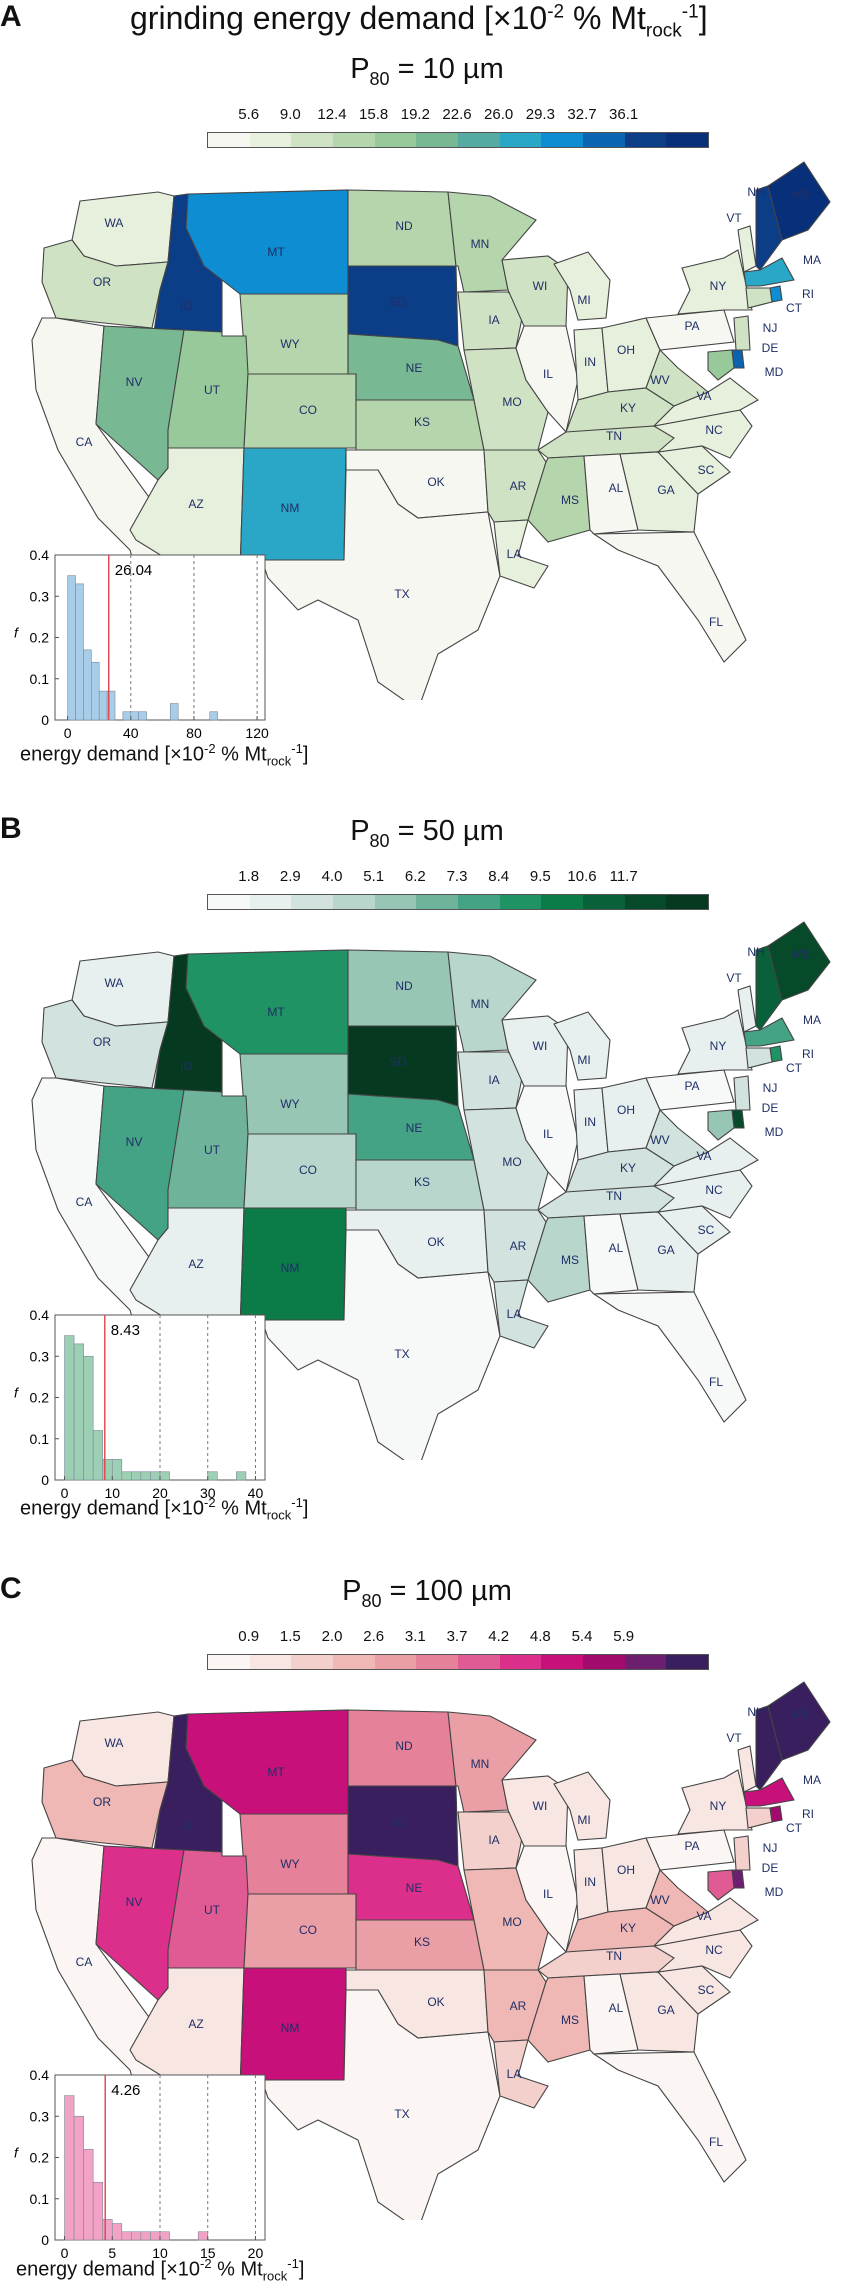 Image resolution: width=854 pixels, height=2284 pixels. I want to click on state-label-tn: TN, so click(614, 1196).